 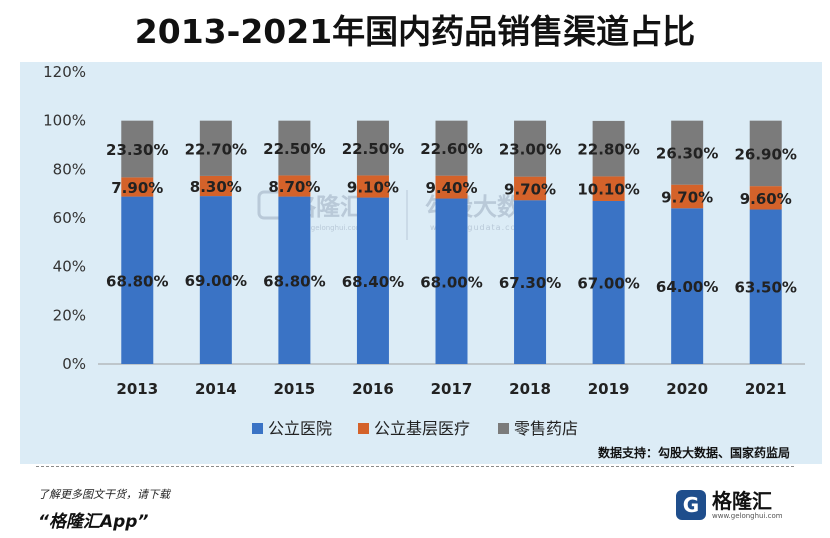 I want to click on data-source: 数据支持：勾股大数据、国家药监局, so click(x=693, y=453).